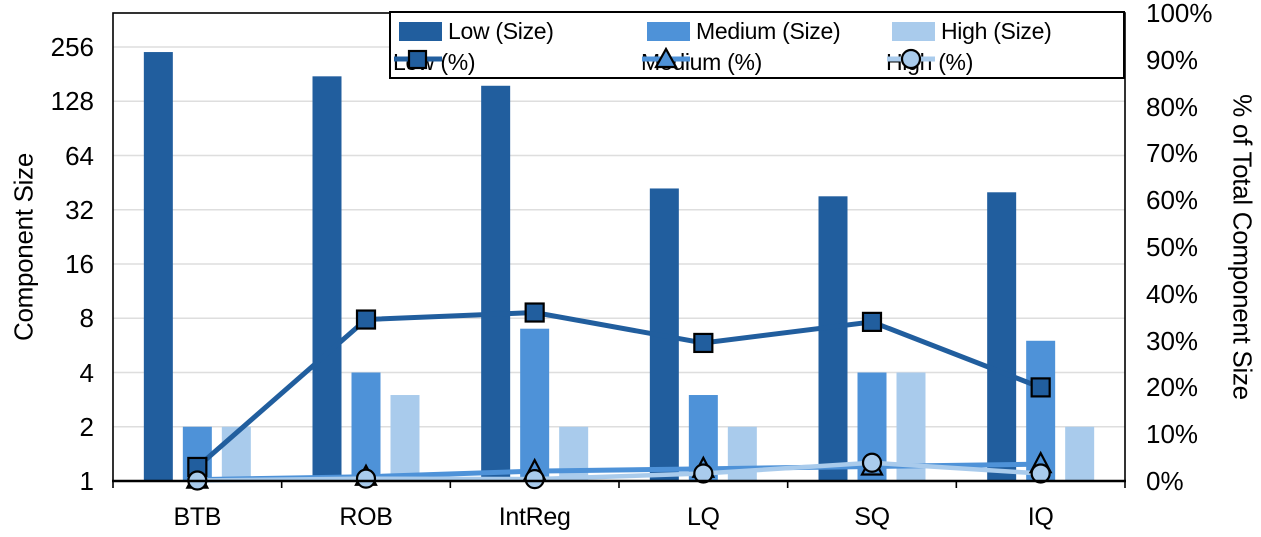  I want to click on left-tick-64: 64, so click(79, 155).